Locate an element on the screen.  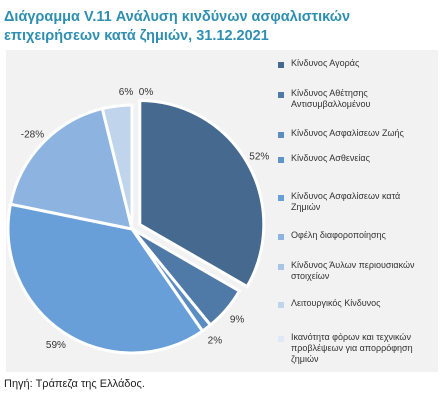
slice-data-label: 59% is located at coordinates (56, 345).